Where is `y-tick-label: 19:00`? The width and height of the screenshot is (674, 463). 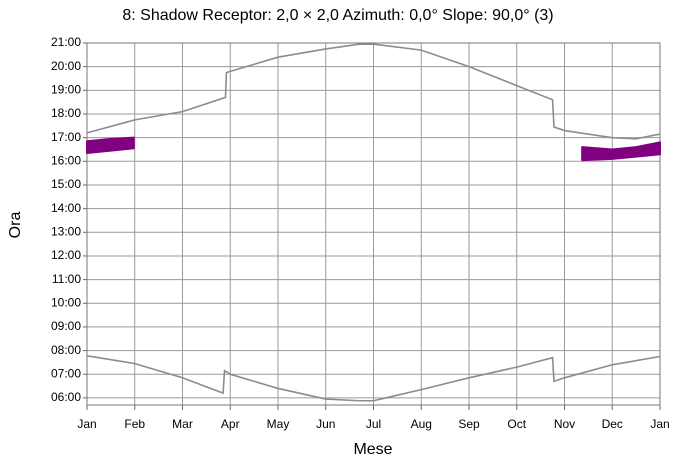
y-tick-label: 19:00 is located at coordinates (66, 89).